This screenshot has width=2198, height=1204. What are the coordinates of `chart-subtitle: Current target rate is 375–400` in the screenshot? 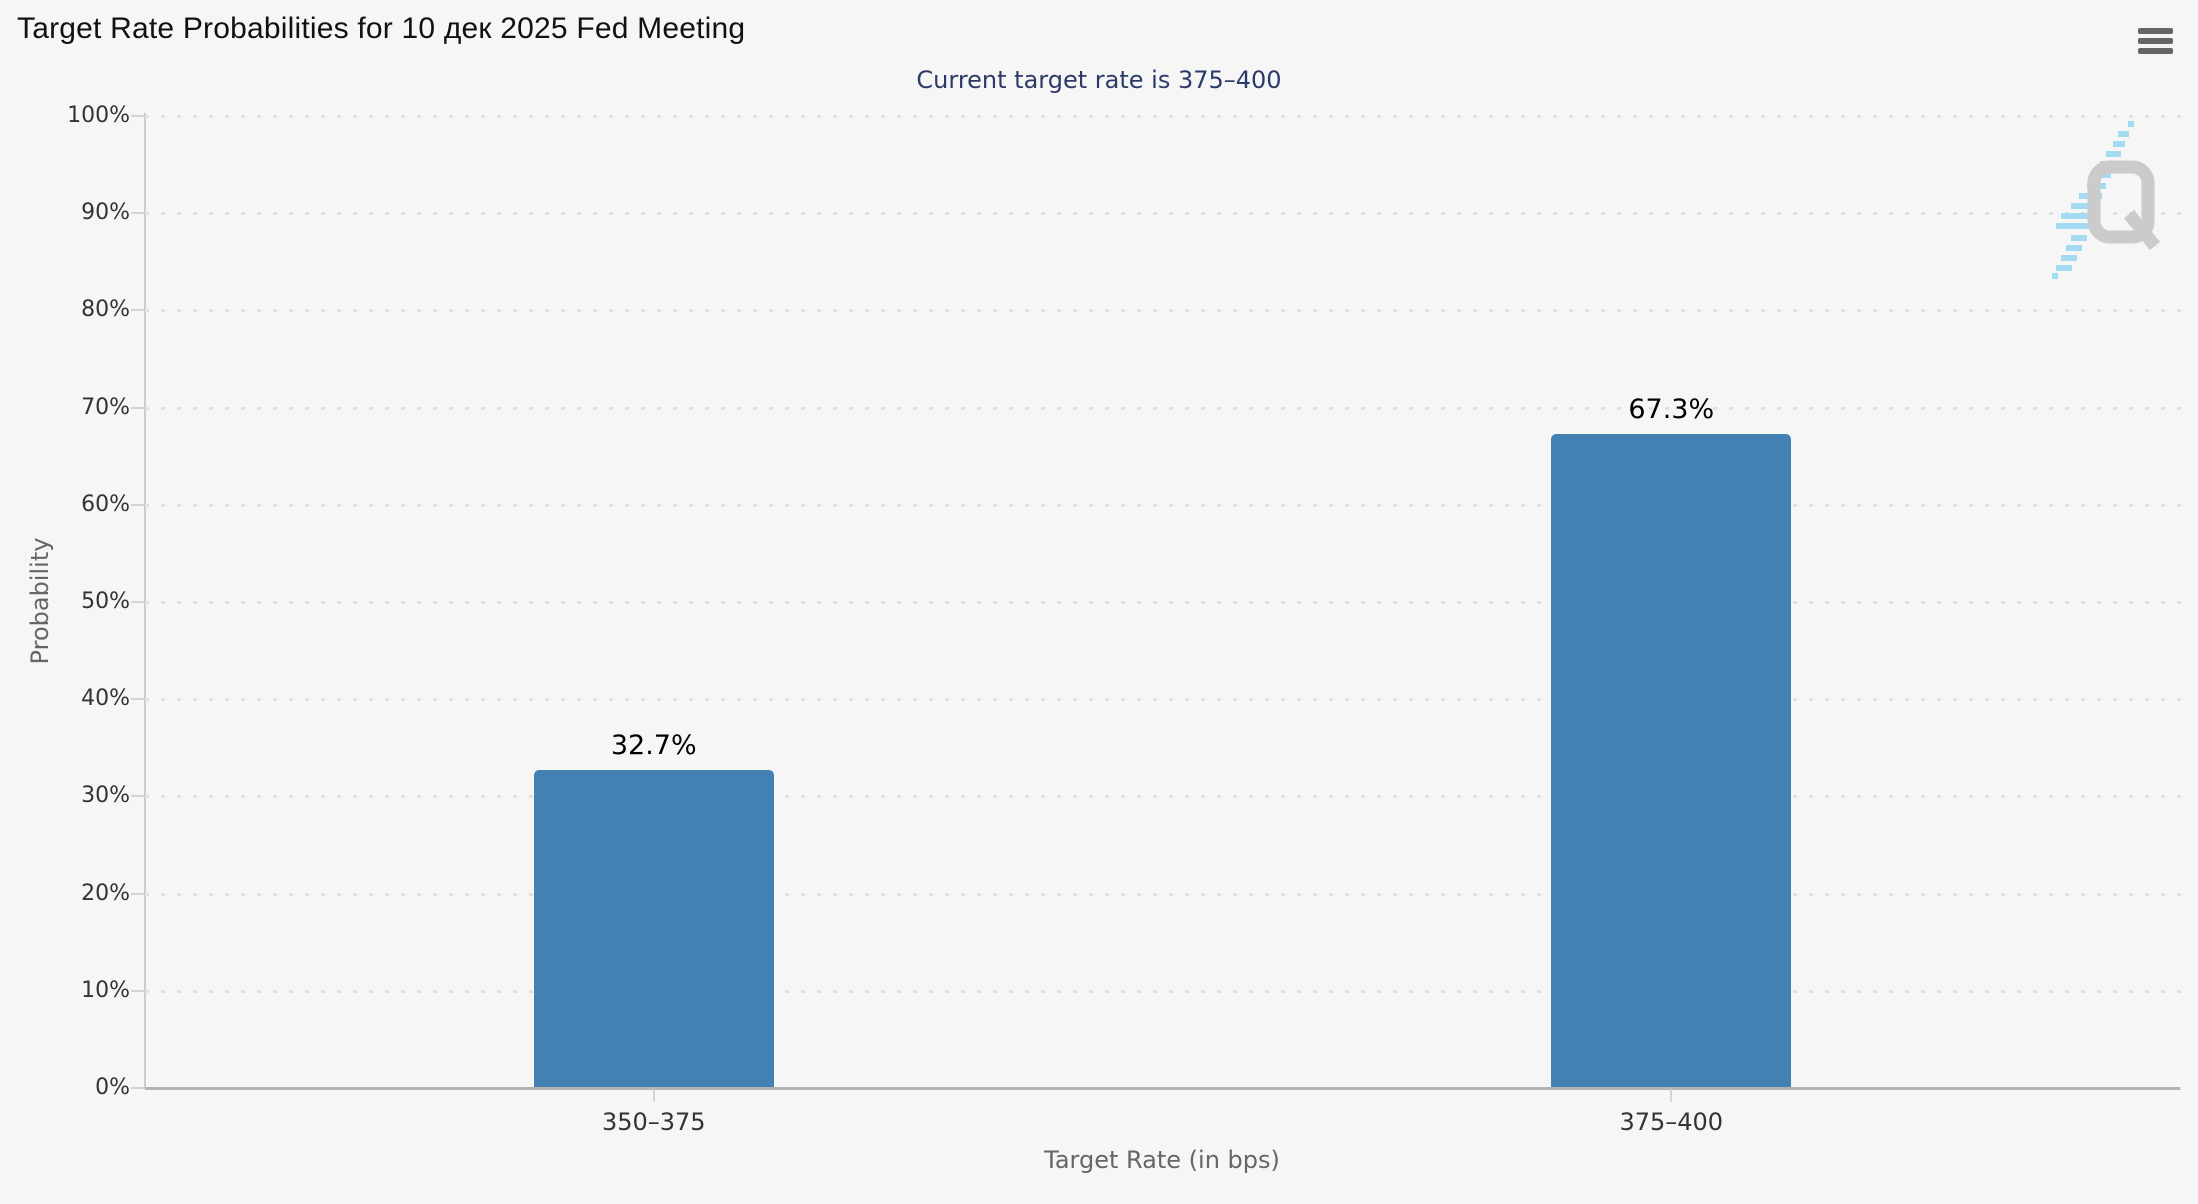 It's located at (1099, 80).